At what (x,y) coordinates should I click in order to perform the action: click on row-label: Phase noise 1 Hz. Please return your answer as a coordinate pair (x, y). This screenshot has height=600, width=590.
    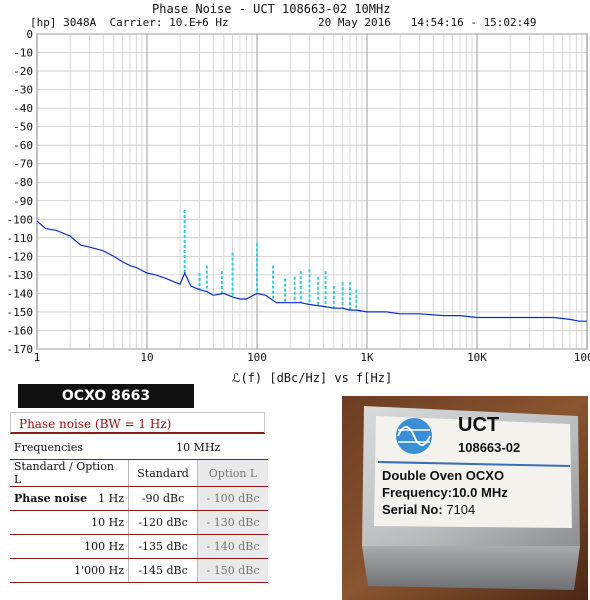
    Looking at the image, I should click on (69, 498).